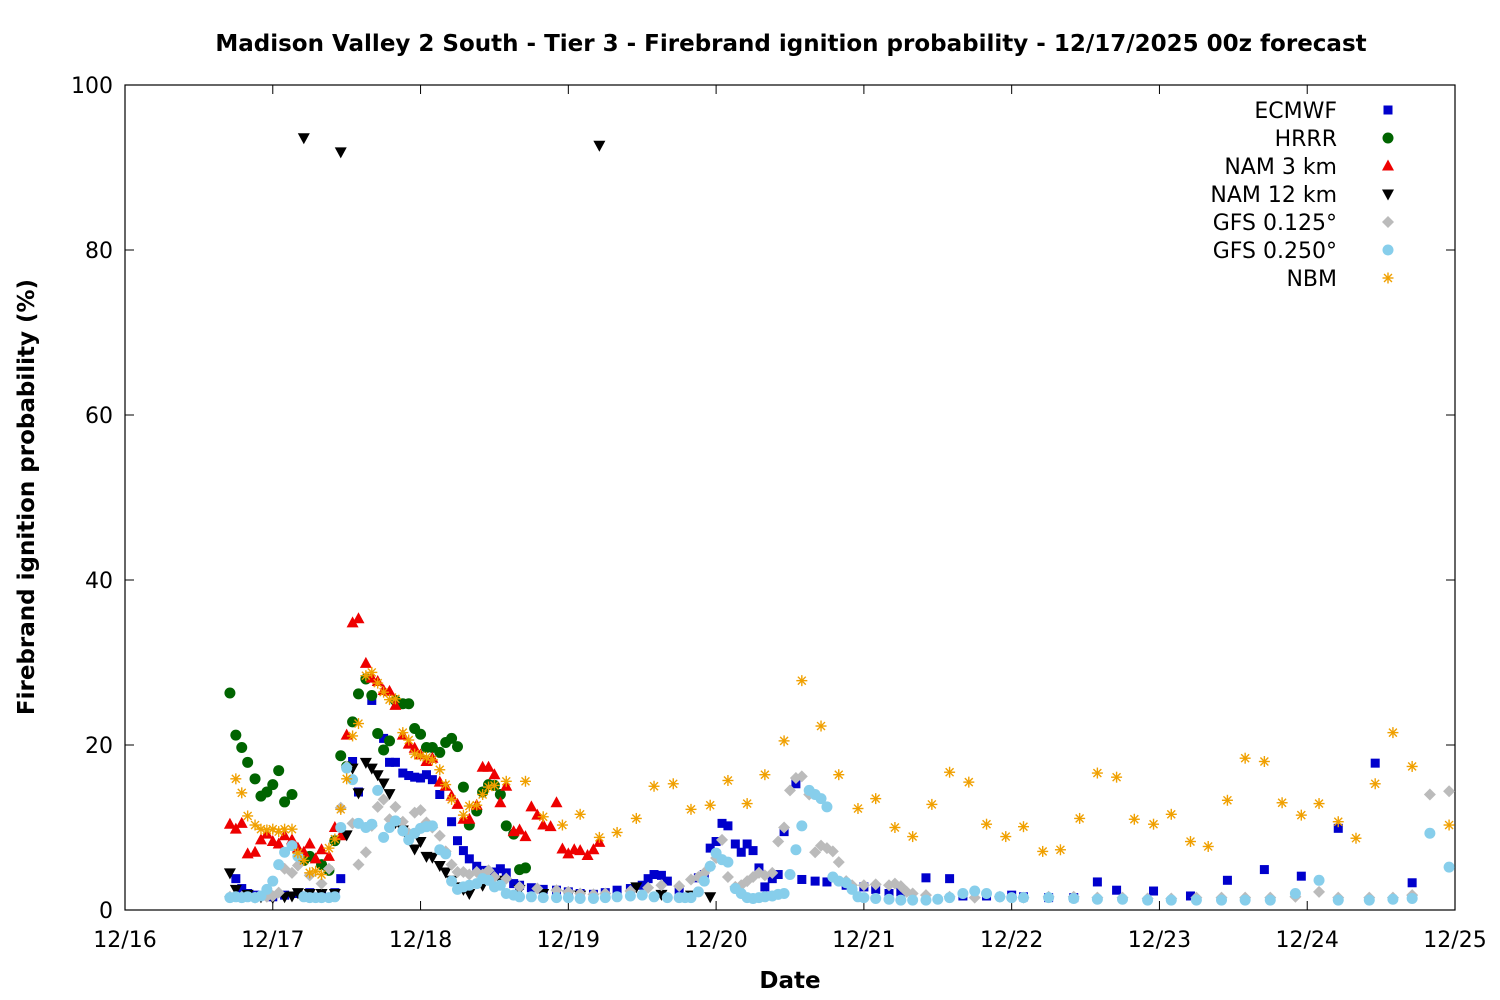 The height and width of the screenshot is (1000, 1500). Describe the element at coordinates (1388, 110) in the screenshot. I see `legend-marker-ecmwf` at that location.